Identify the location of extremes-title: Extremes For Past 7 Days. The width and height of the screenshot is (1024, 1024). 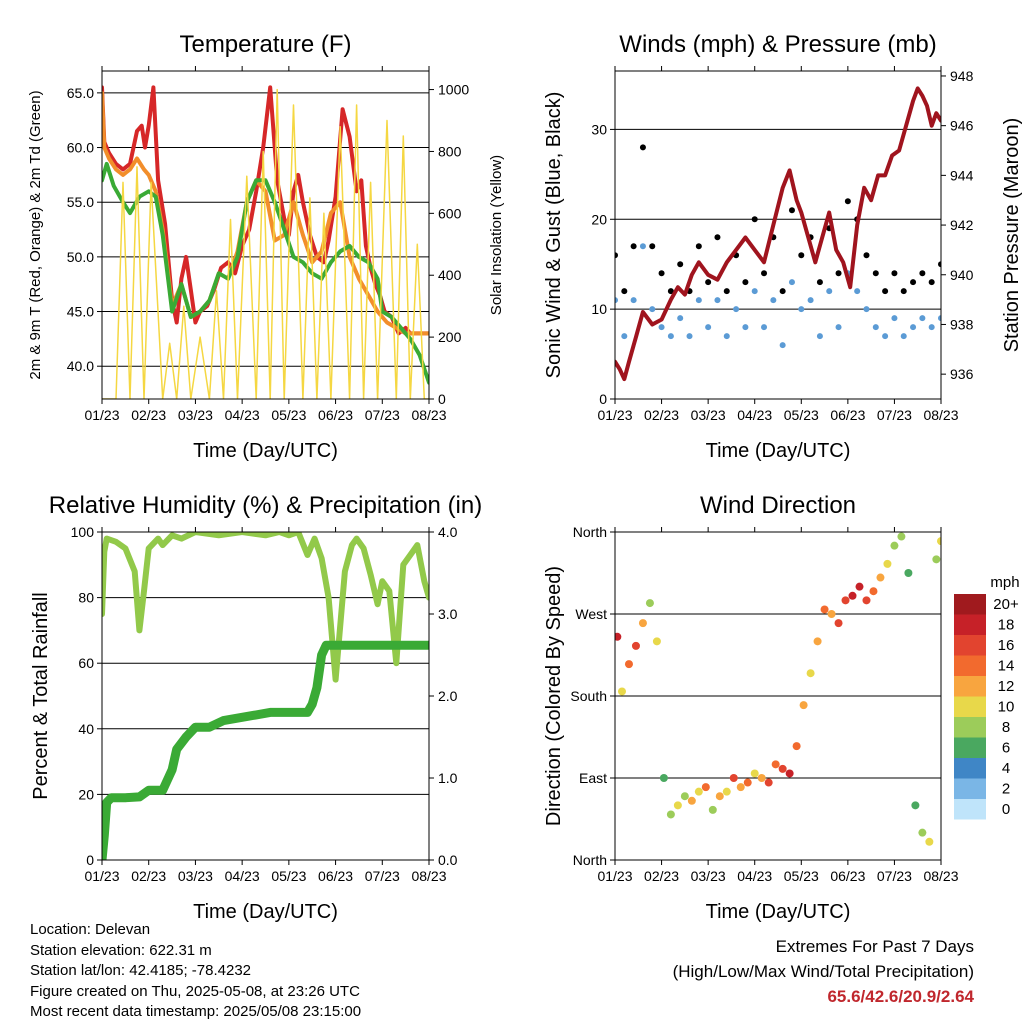
(874, 946).